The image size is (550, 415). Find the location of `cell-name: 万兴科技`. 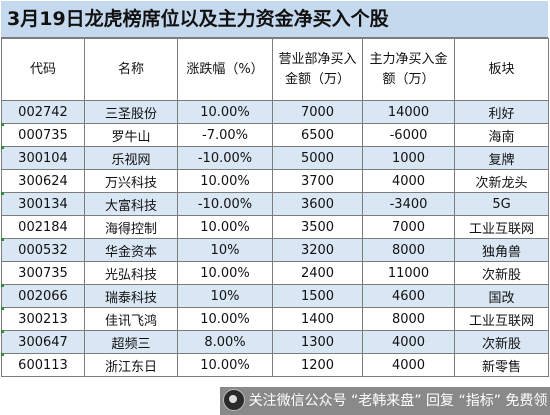

cell-name: 万兴科技 is located at coordinates (131, 181).